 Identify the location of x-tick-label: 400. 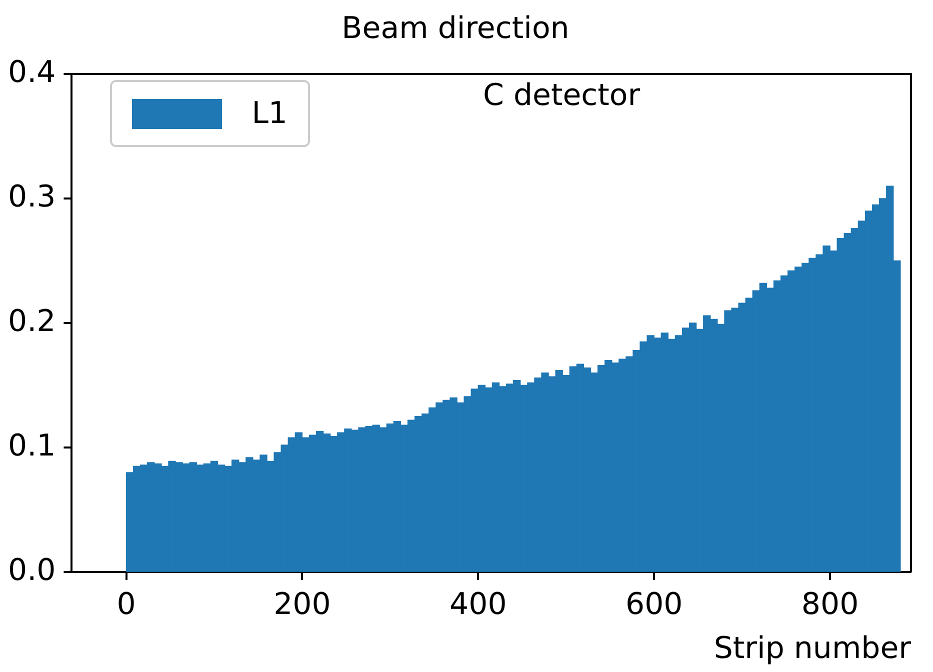
(478, 604).